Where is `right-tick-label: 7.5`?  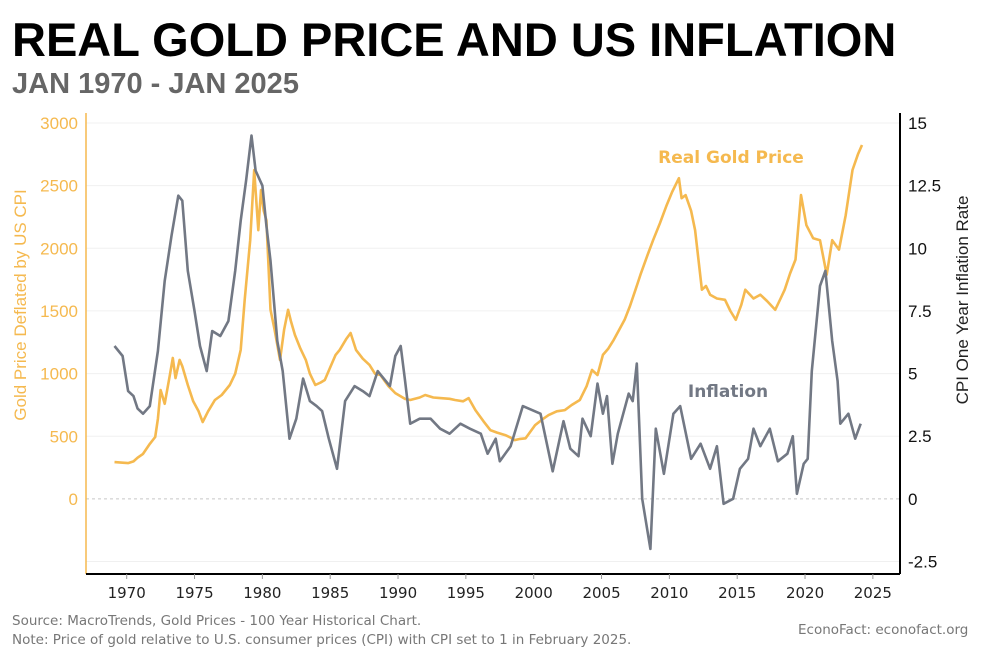
right-tick-label: 7.5 is located at coordinates (920, 311).